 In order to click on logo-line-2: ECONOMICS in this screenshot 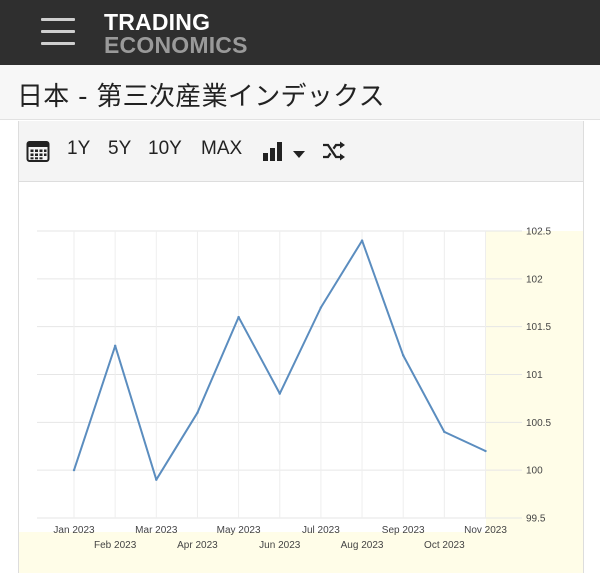, I will do `click(176, 45)`.